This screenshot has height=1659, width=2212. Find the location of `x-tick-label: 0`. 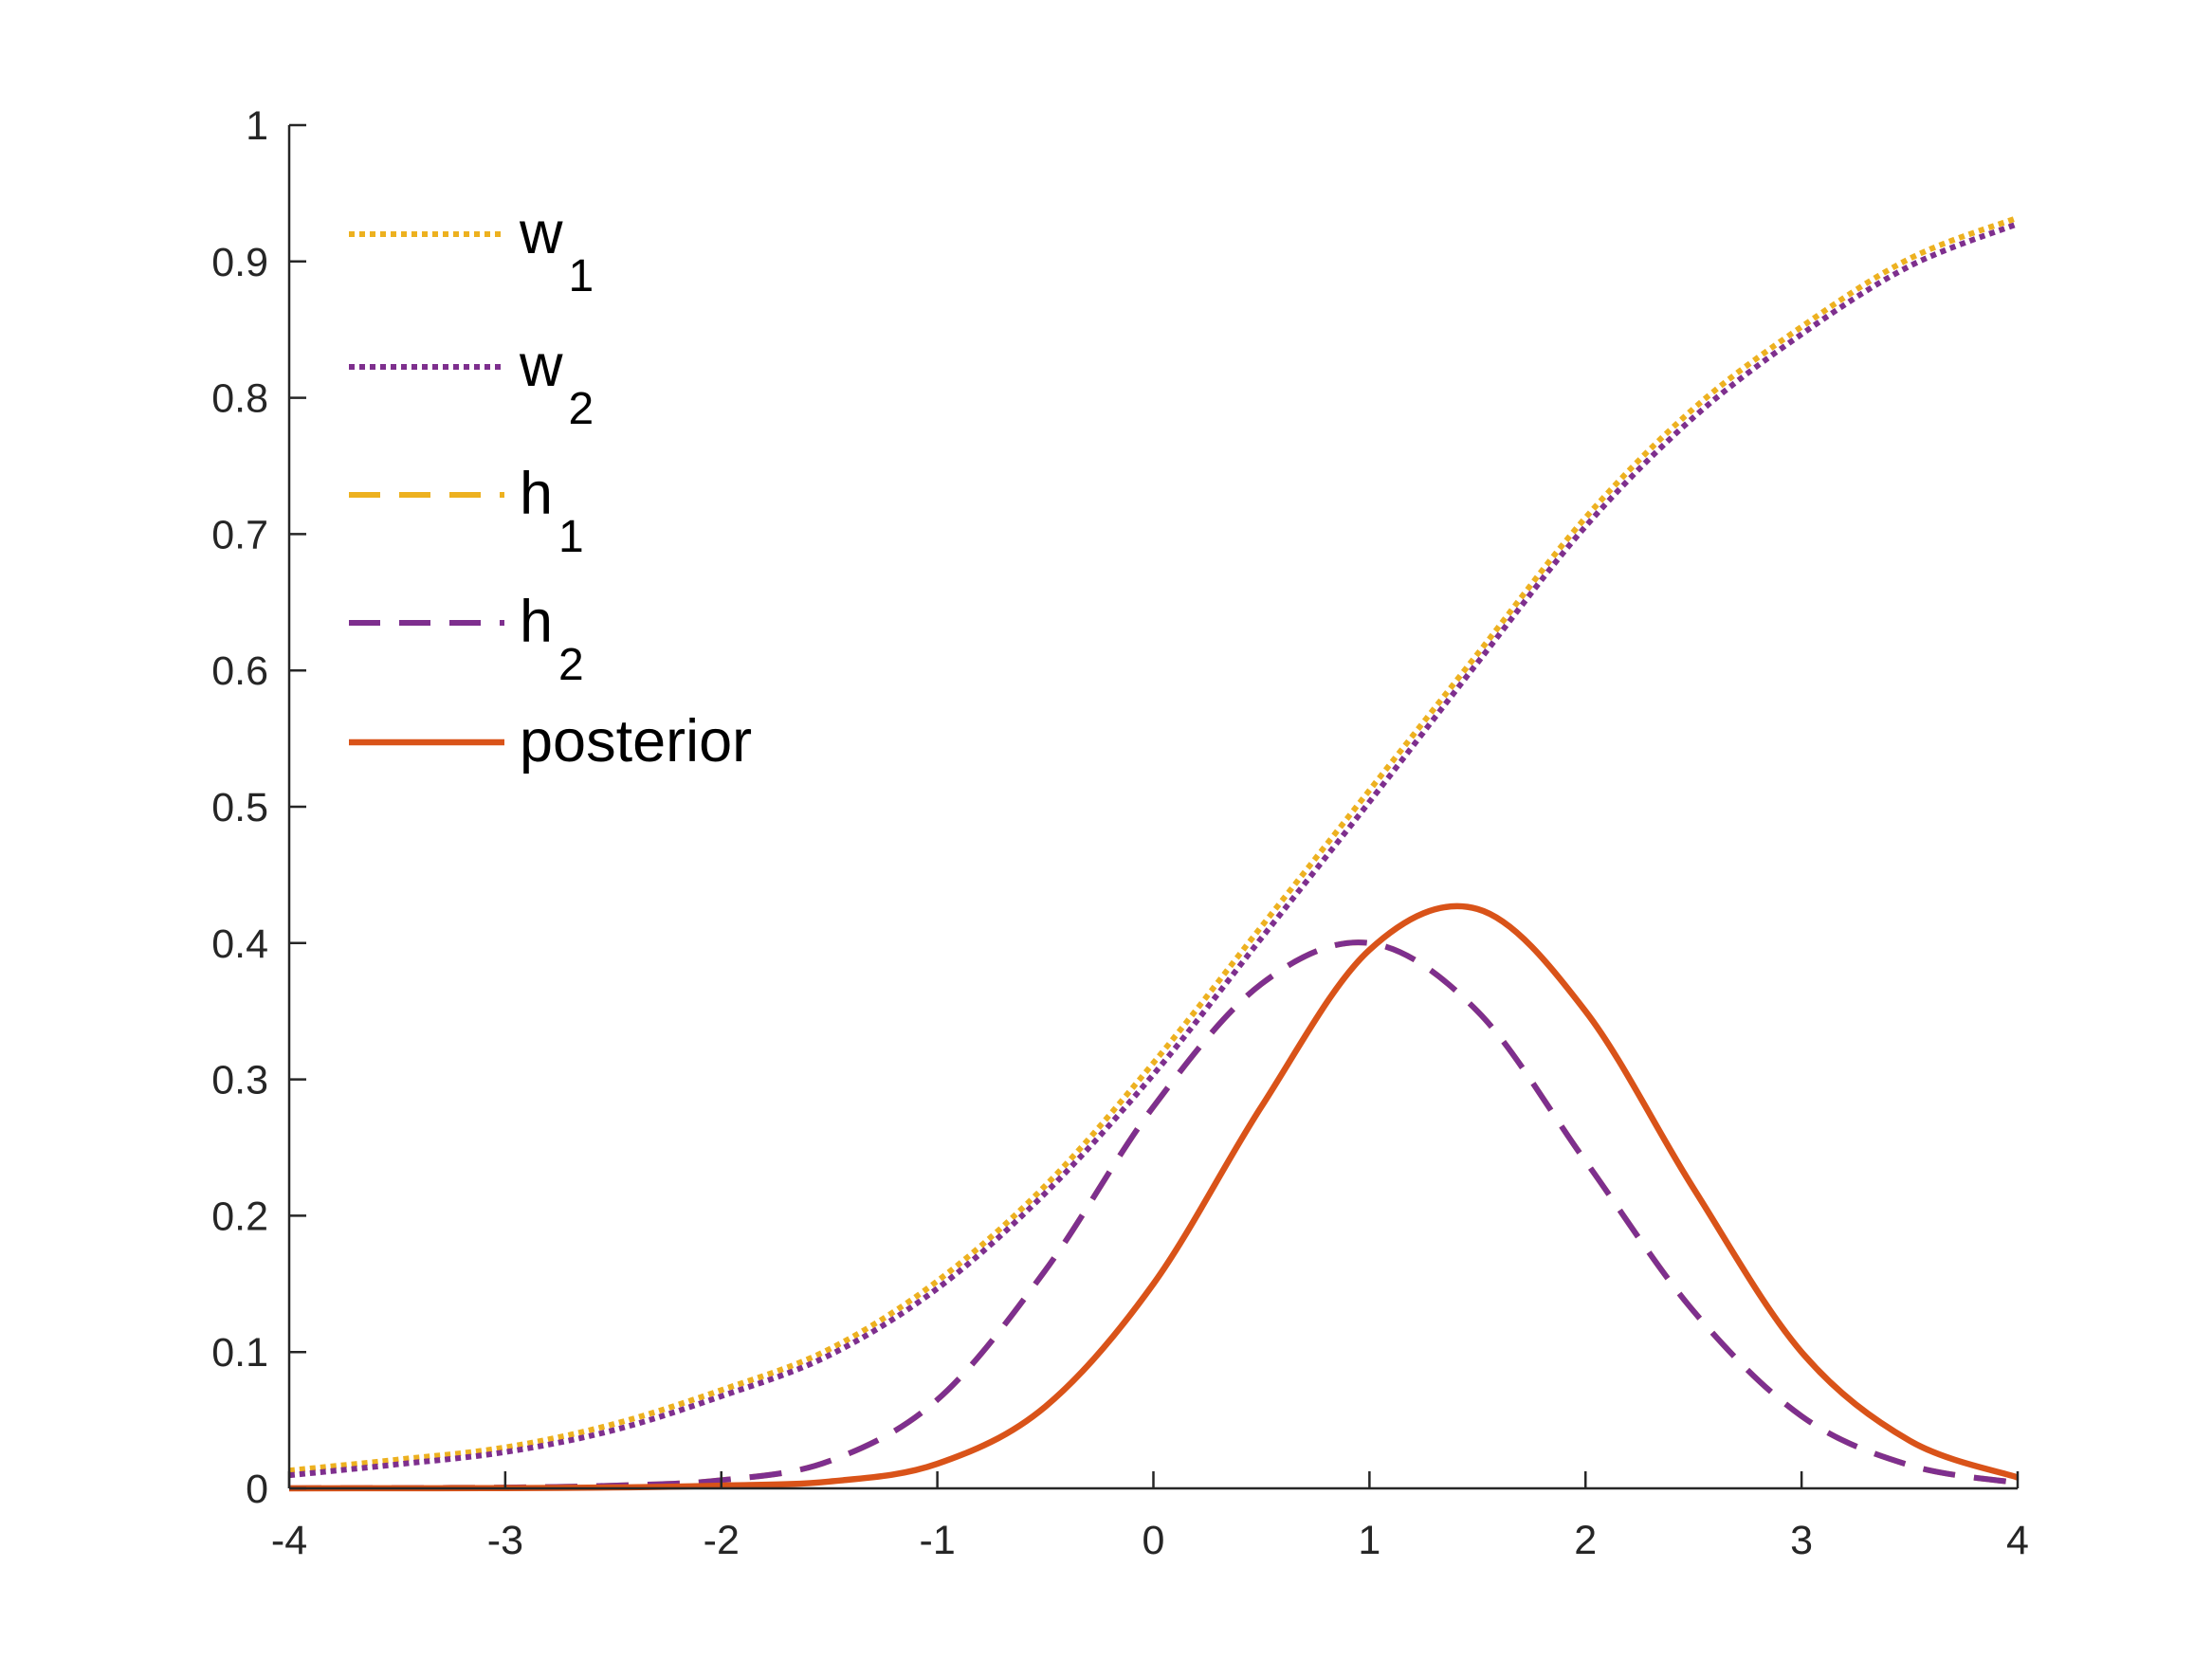

x-tick-label: 0 is located at coordinates (1154, 1540).